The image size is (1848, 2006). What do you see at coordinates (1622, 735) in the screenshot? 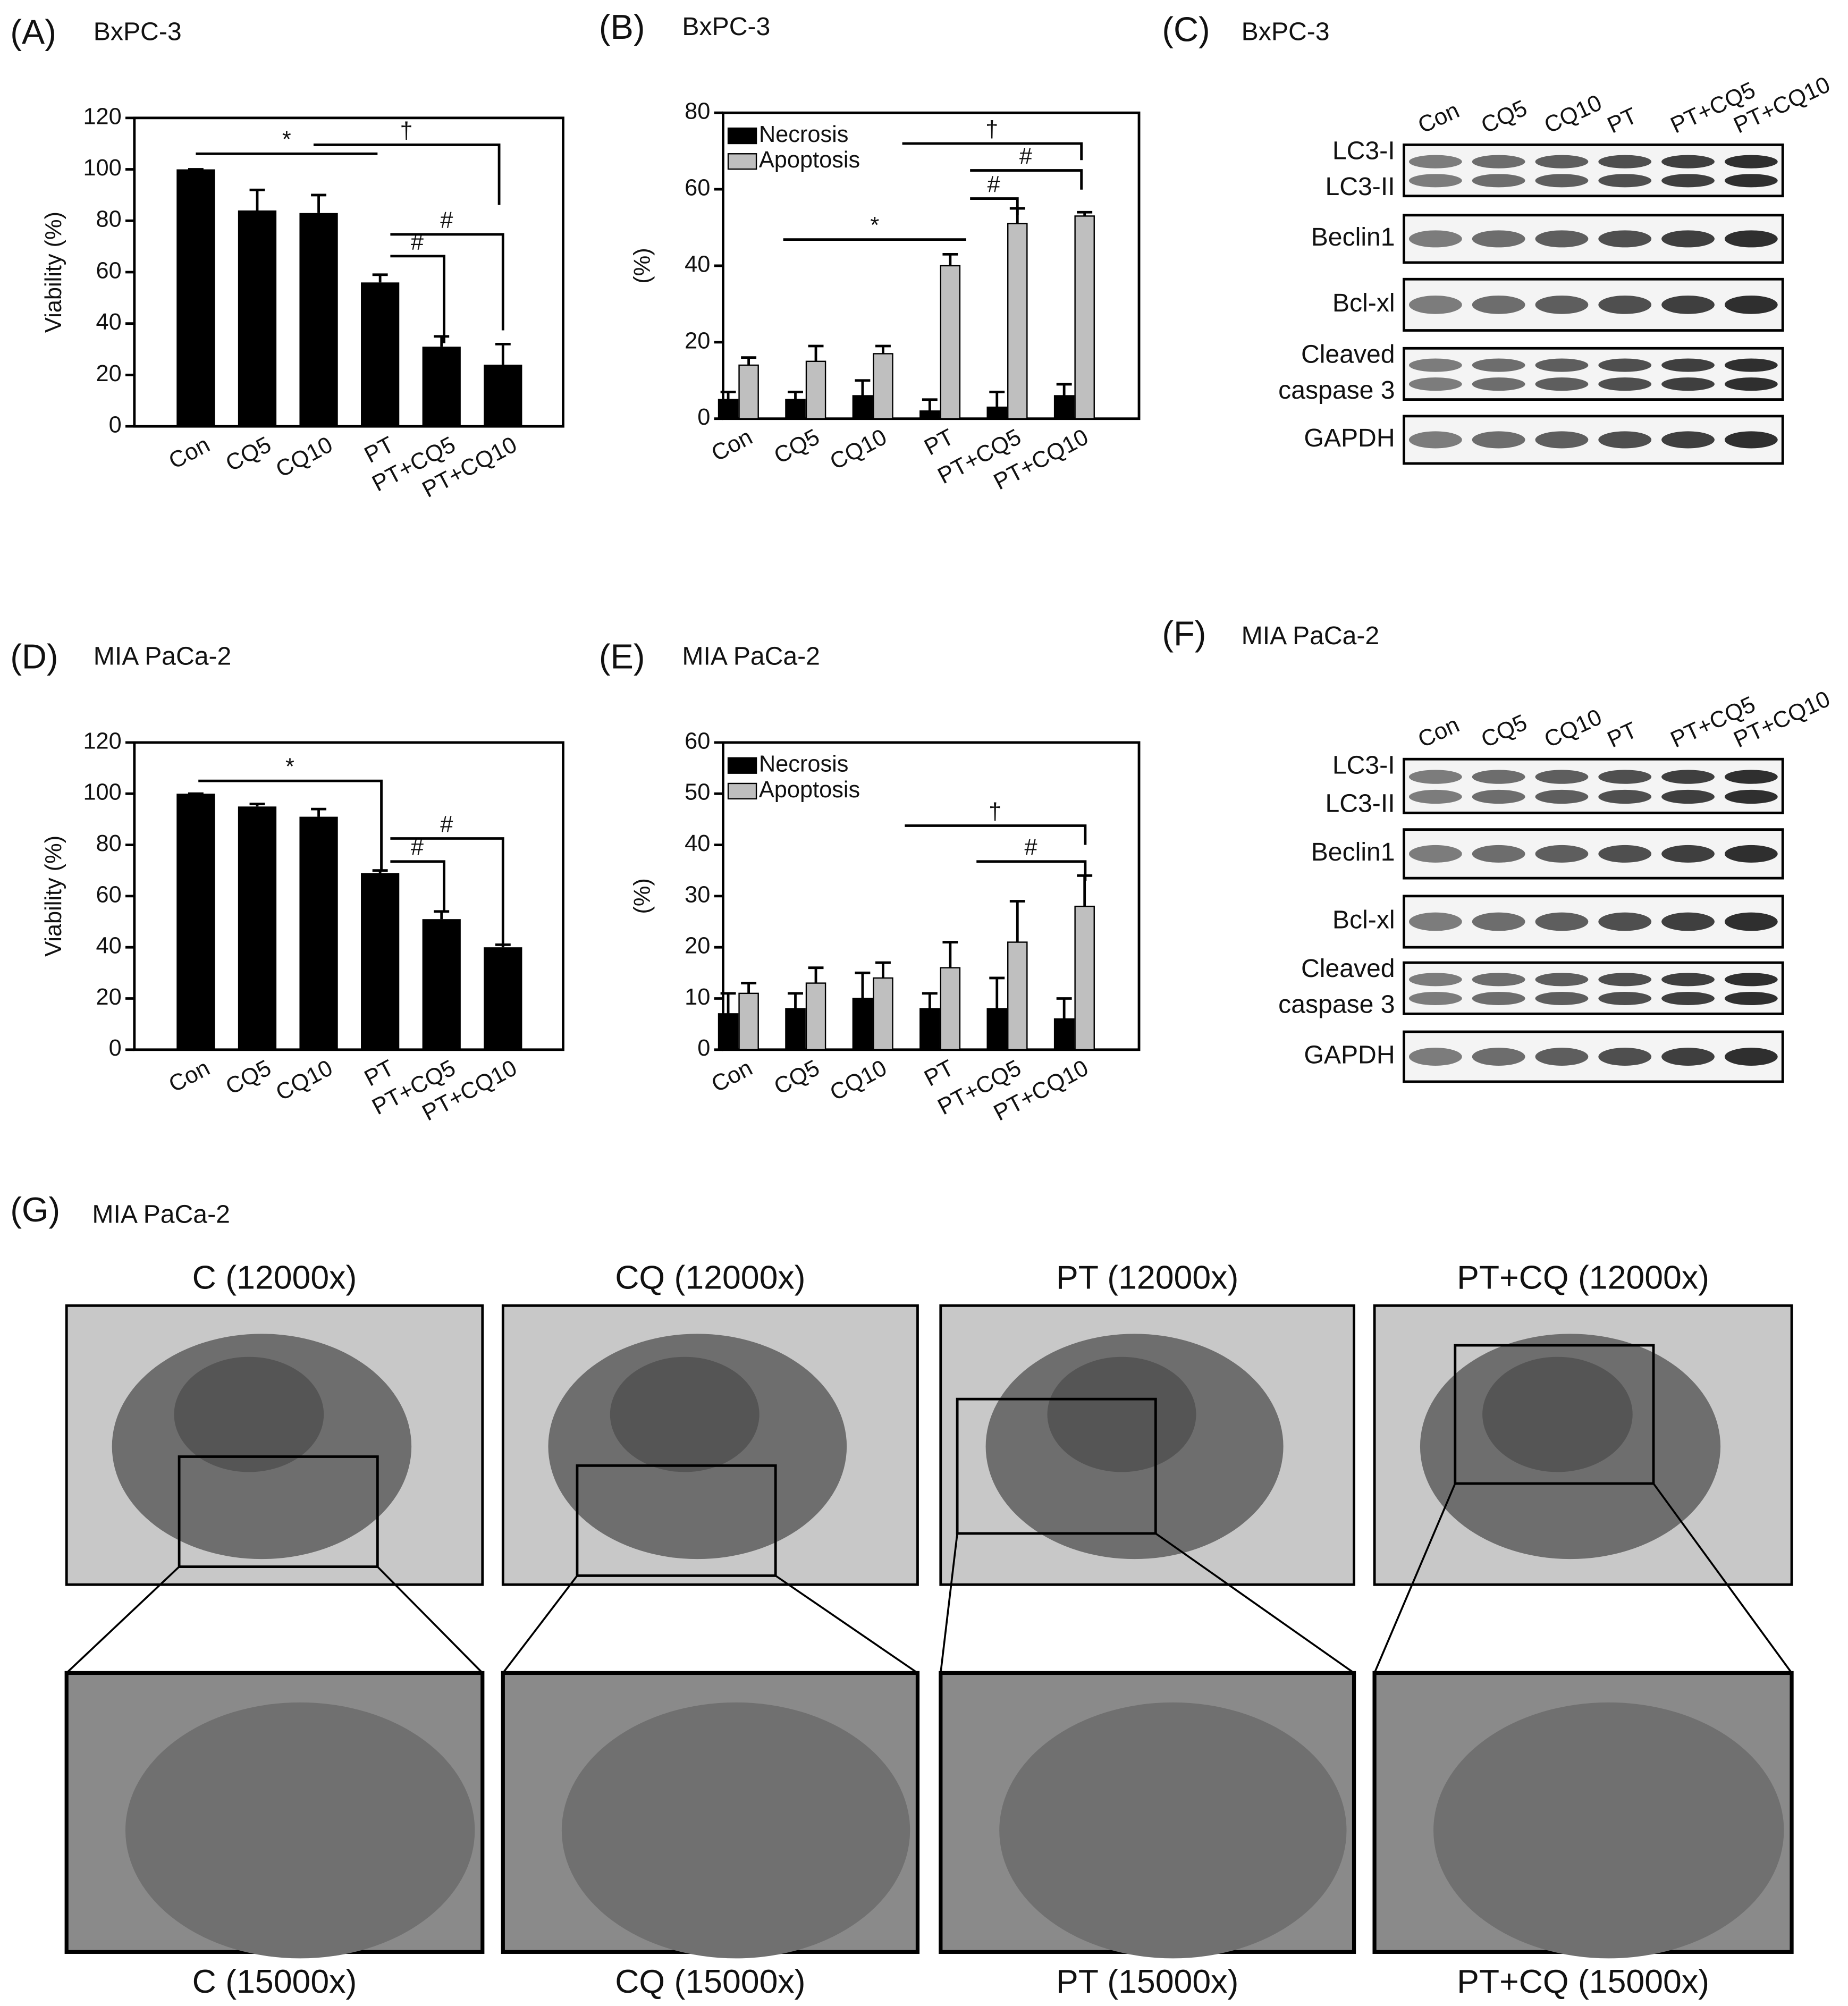
I see `lane-label: PT` at bounding box center [1622, 735].